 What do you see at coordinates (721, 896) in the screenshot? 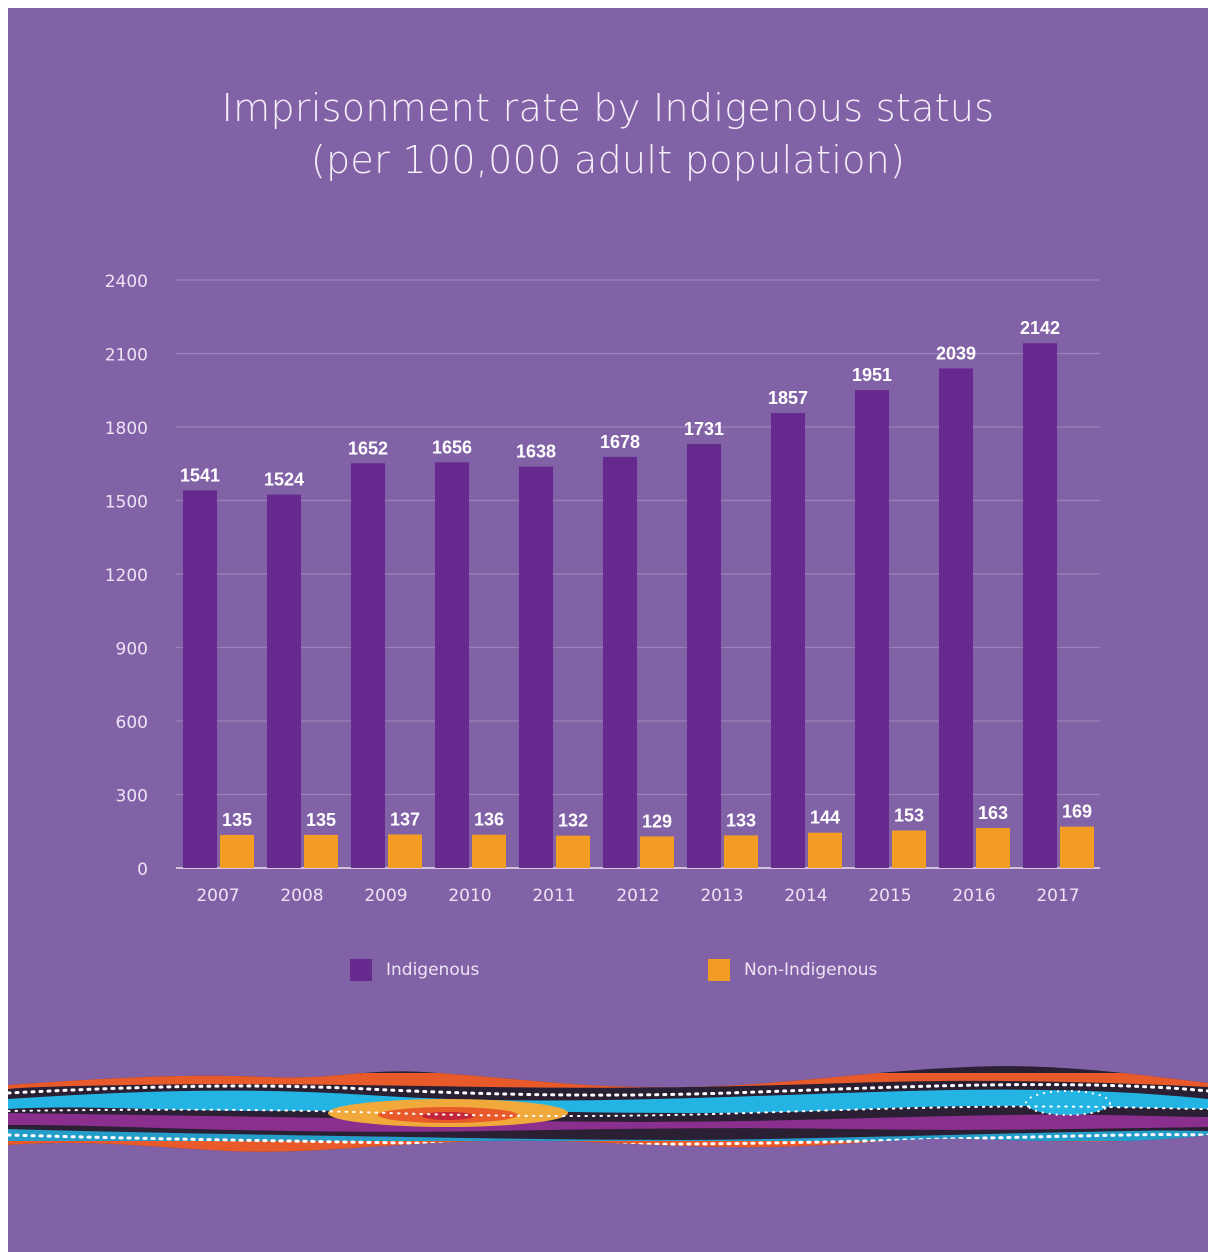
I see `x-tick-label: 2013` at bounding box center [721, 896].